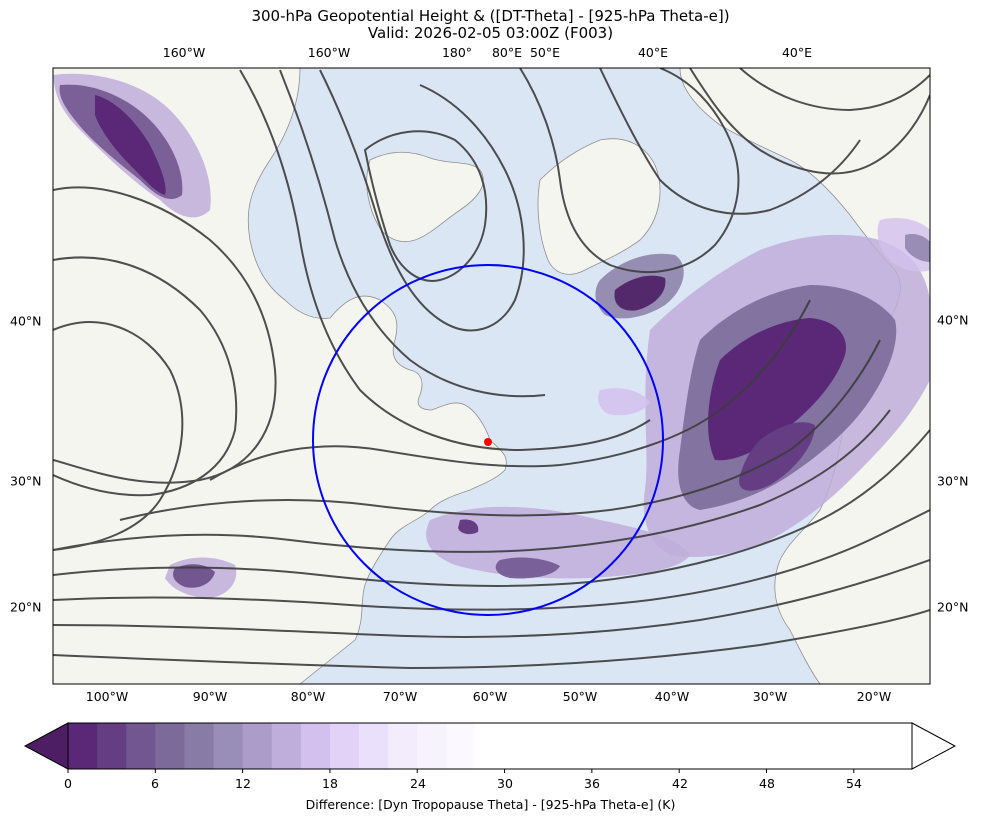  I want to click on colorbar-tick-label: 30, so click(505, 783).